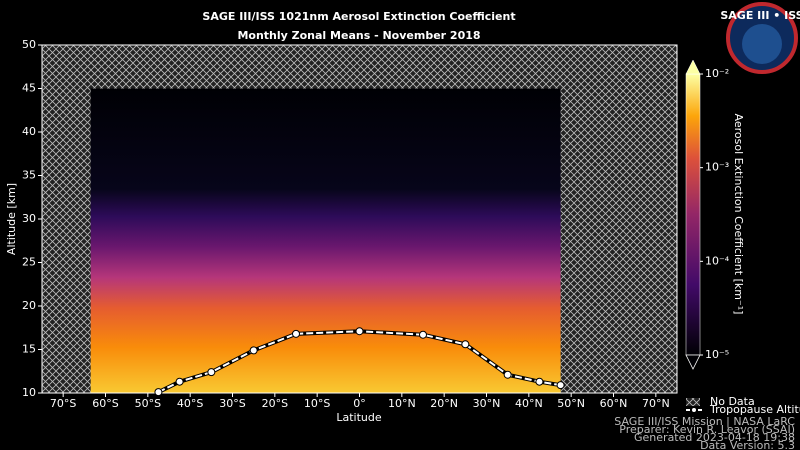 The image size is (800, 450). What do you see at coordinates (359, 417) in the screenshot?
I see `x-axis-label: Latitude` at bounding box center [359, 417].